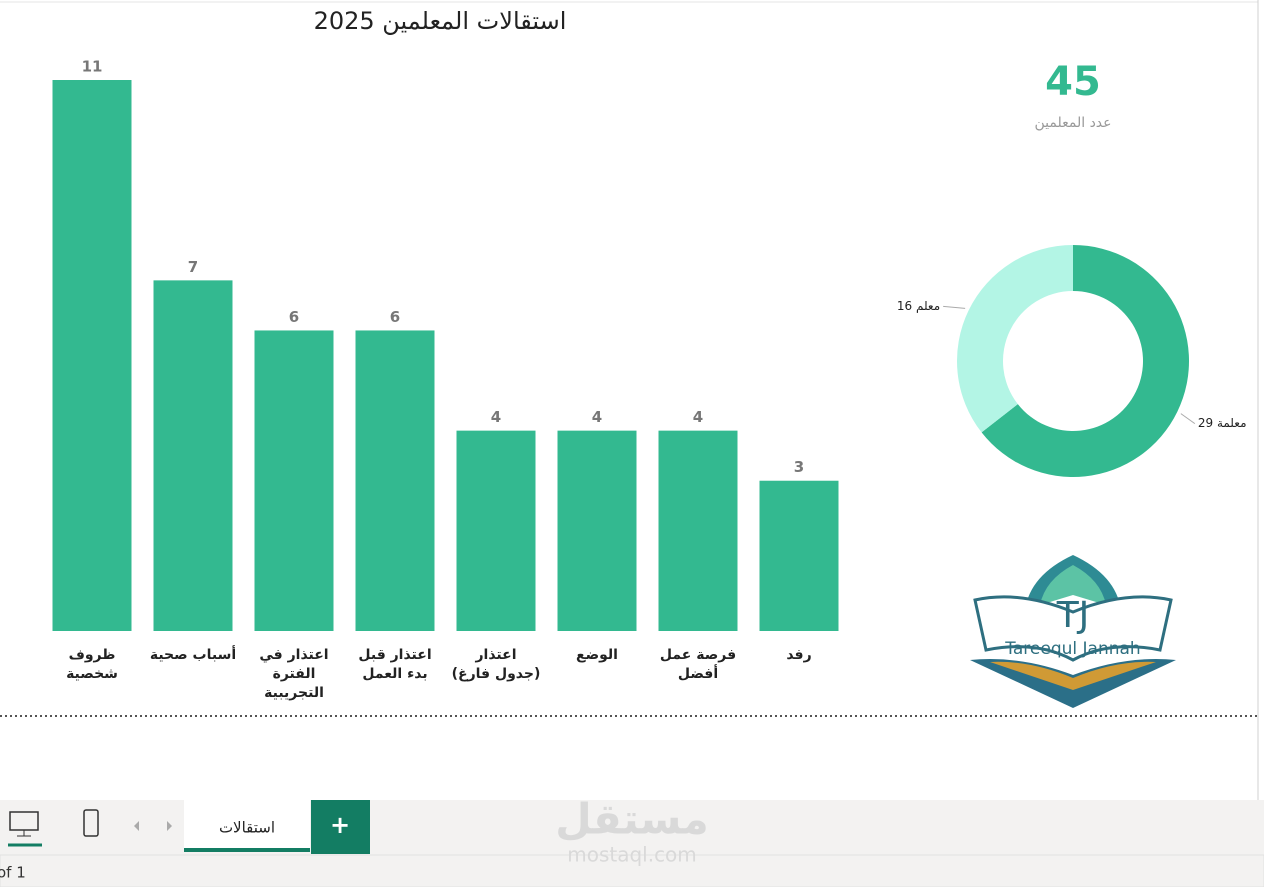 The height and width of the screenshot is (887, 1264). Describe the element at coordinates (1072, 649) in the screenshot. I see `logo-name: Tareequl Jannah` at that location.